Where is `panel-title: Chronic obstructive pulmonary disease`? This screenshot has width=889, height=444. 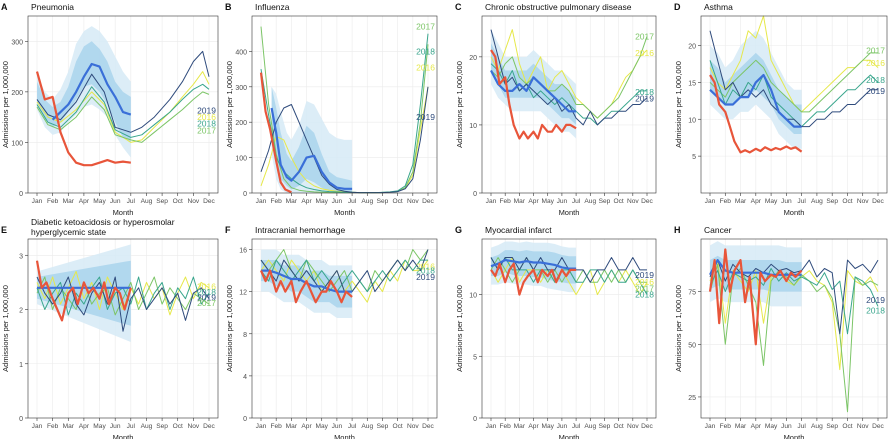 panel-title: Chronic obstructive pulmonary disease is located at coordinates (558, 7).